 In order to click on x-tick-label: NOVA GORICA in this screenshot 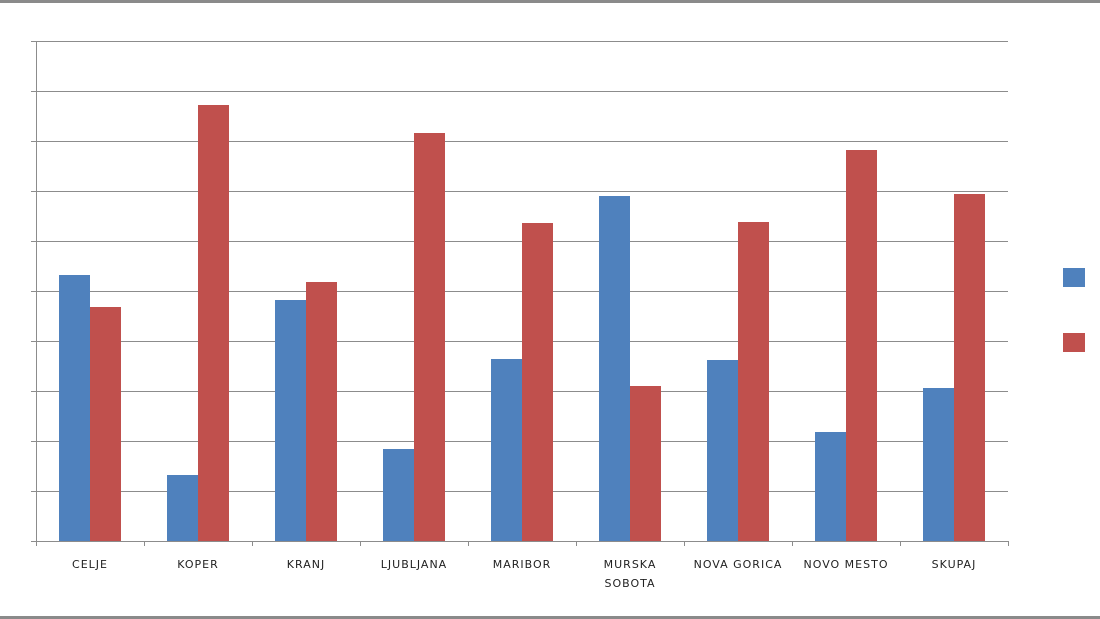, I will do `click(738, 564)`.